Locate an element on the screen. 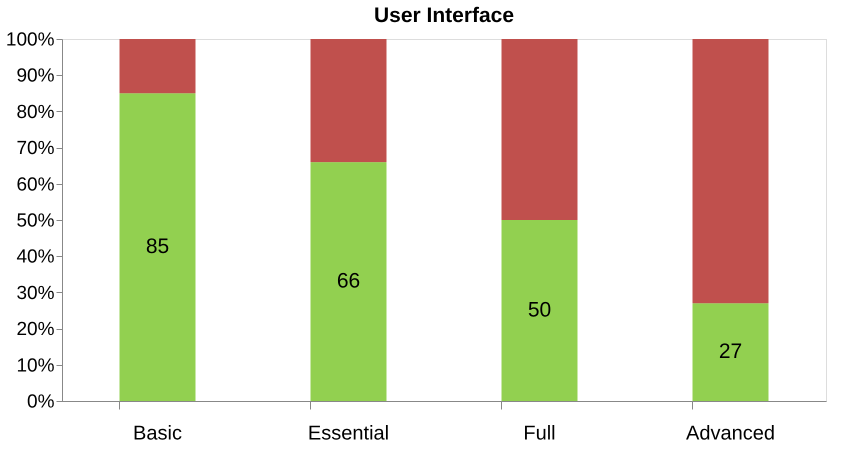 Image resolution: width=846 pixels, height=458 pixels. y-tick-label: 70% is located at coordinates (35, 149).